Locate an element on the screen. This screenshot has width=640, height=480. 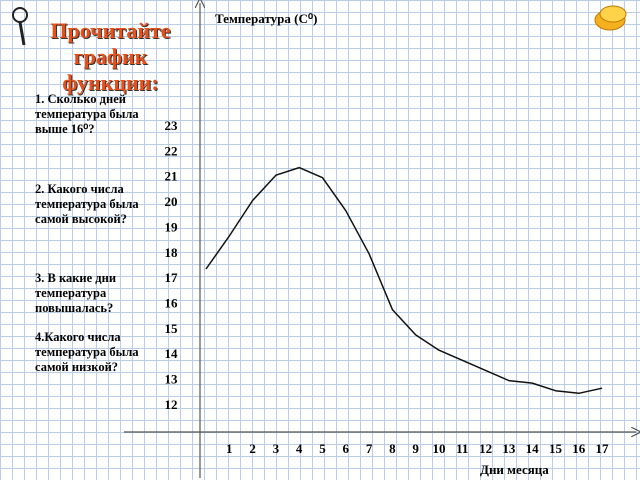
x-tick-label: 9 is located at coordinates (415, 448).